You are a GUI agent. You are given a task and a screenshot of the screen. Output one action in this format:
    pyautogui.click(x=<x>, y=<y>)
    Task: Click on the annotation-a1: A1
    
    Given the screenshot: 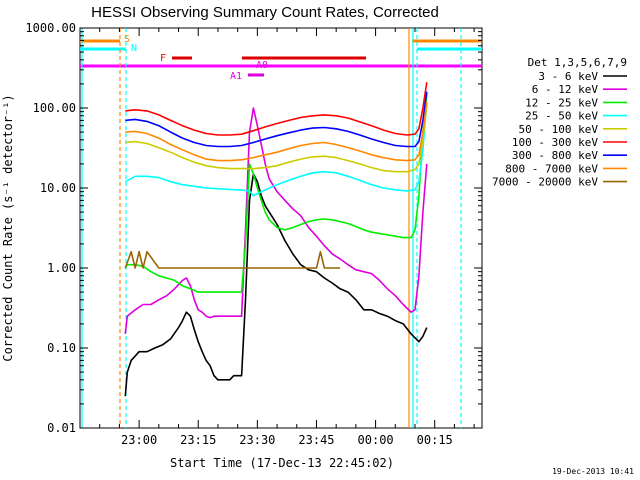 What is the action you would take?
    pyautogui.click(x=236, y=76)
    